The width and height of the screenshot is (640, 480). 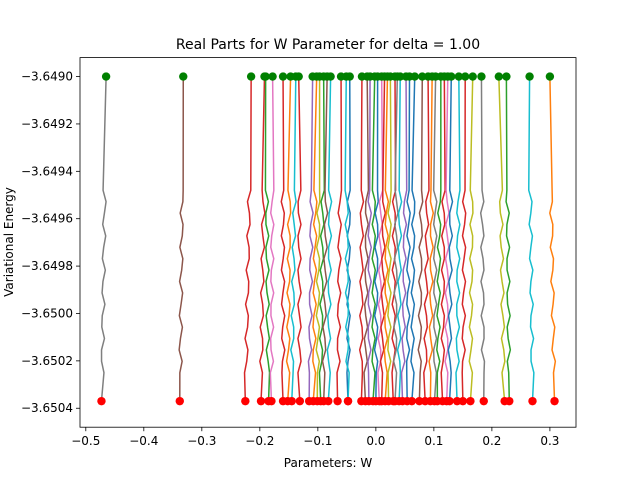 I want to click on x-tick-label: −0.2, so click(x=259, y=441).